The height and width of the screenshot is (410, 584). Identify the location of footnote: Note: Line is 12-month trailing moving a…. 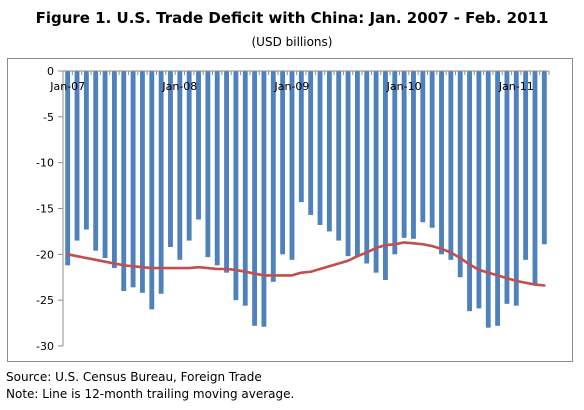
(150, 394).